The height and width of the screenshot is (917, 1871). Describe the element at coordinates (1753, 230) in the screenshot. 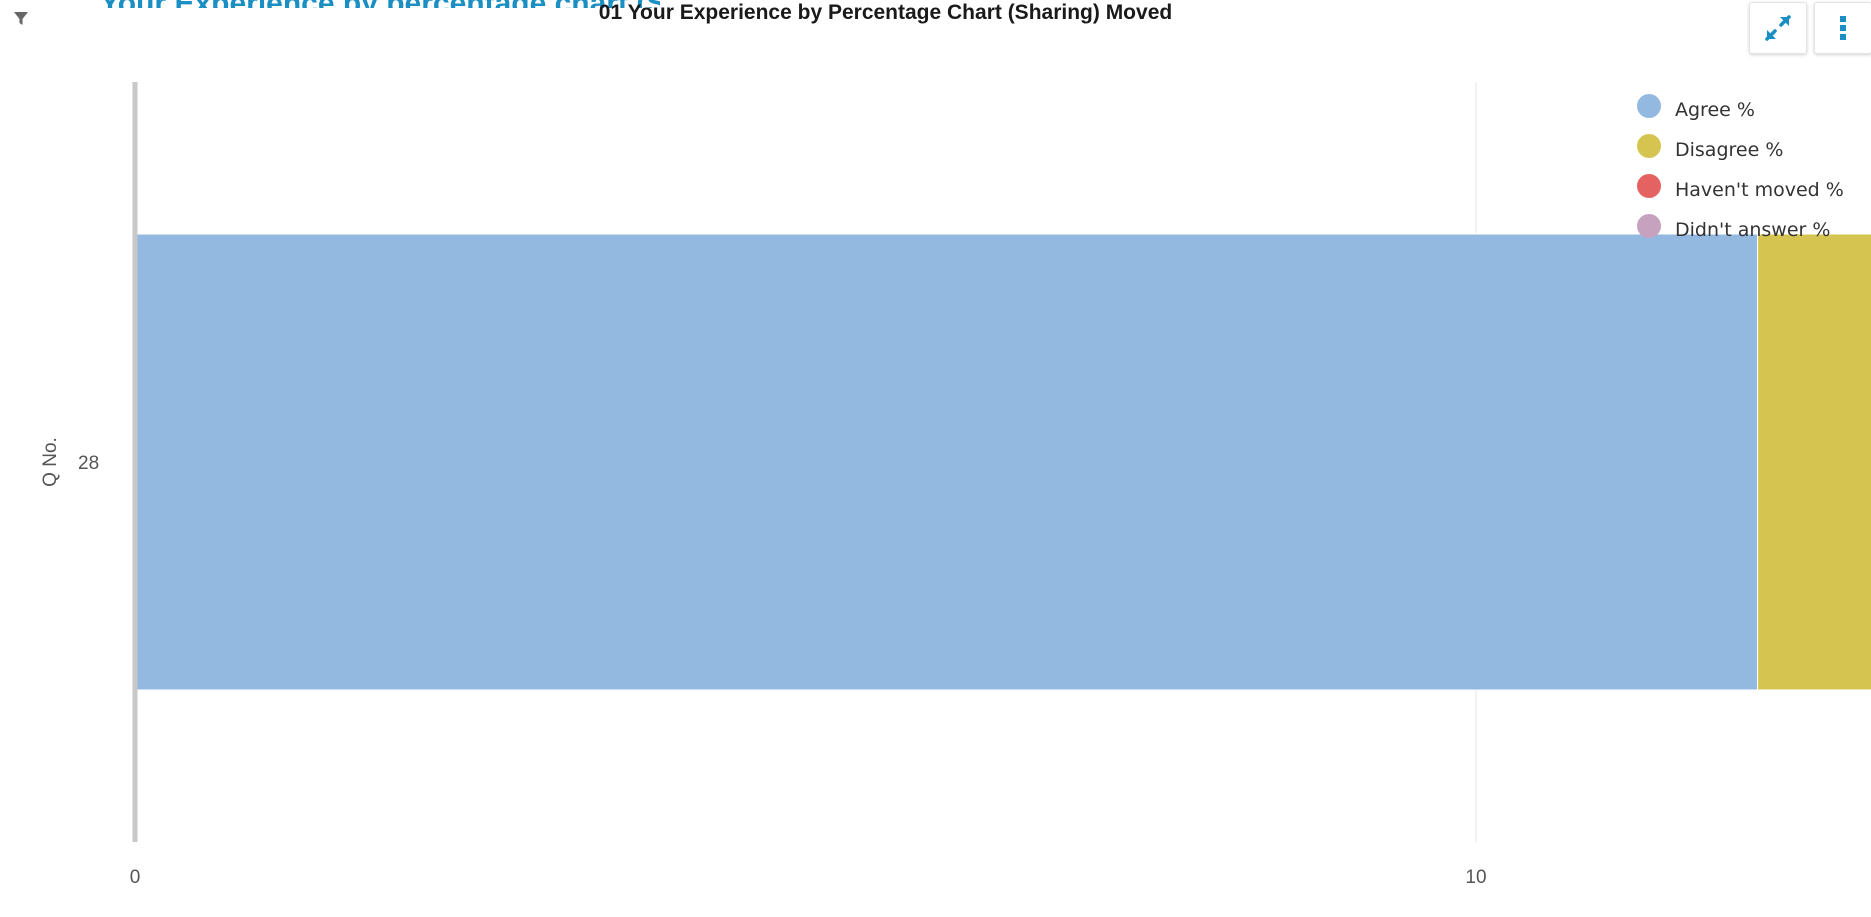

I see `legend-label: Didn't answer %` at that location.